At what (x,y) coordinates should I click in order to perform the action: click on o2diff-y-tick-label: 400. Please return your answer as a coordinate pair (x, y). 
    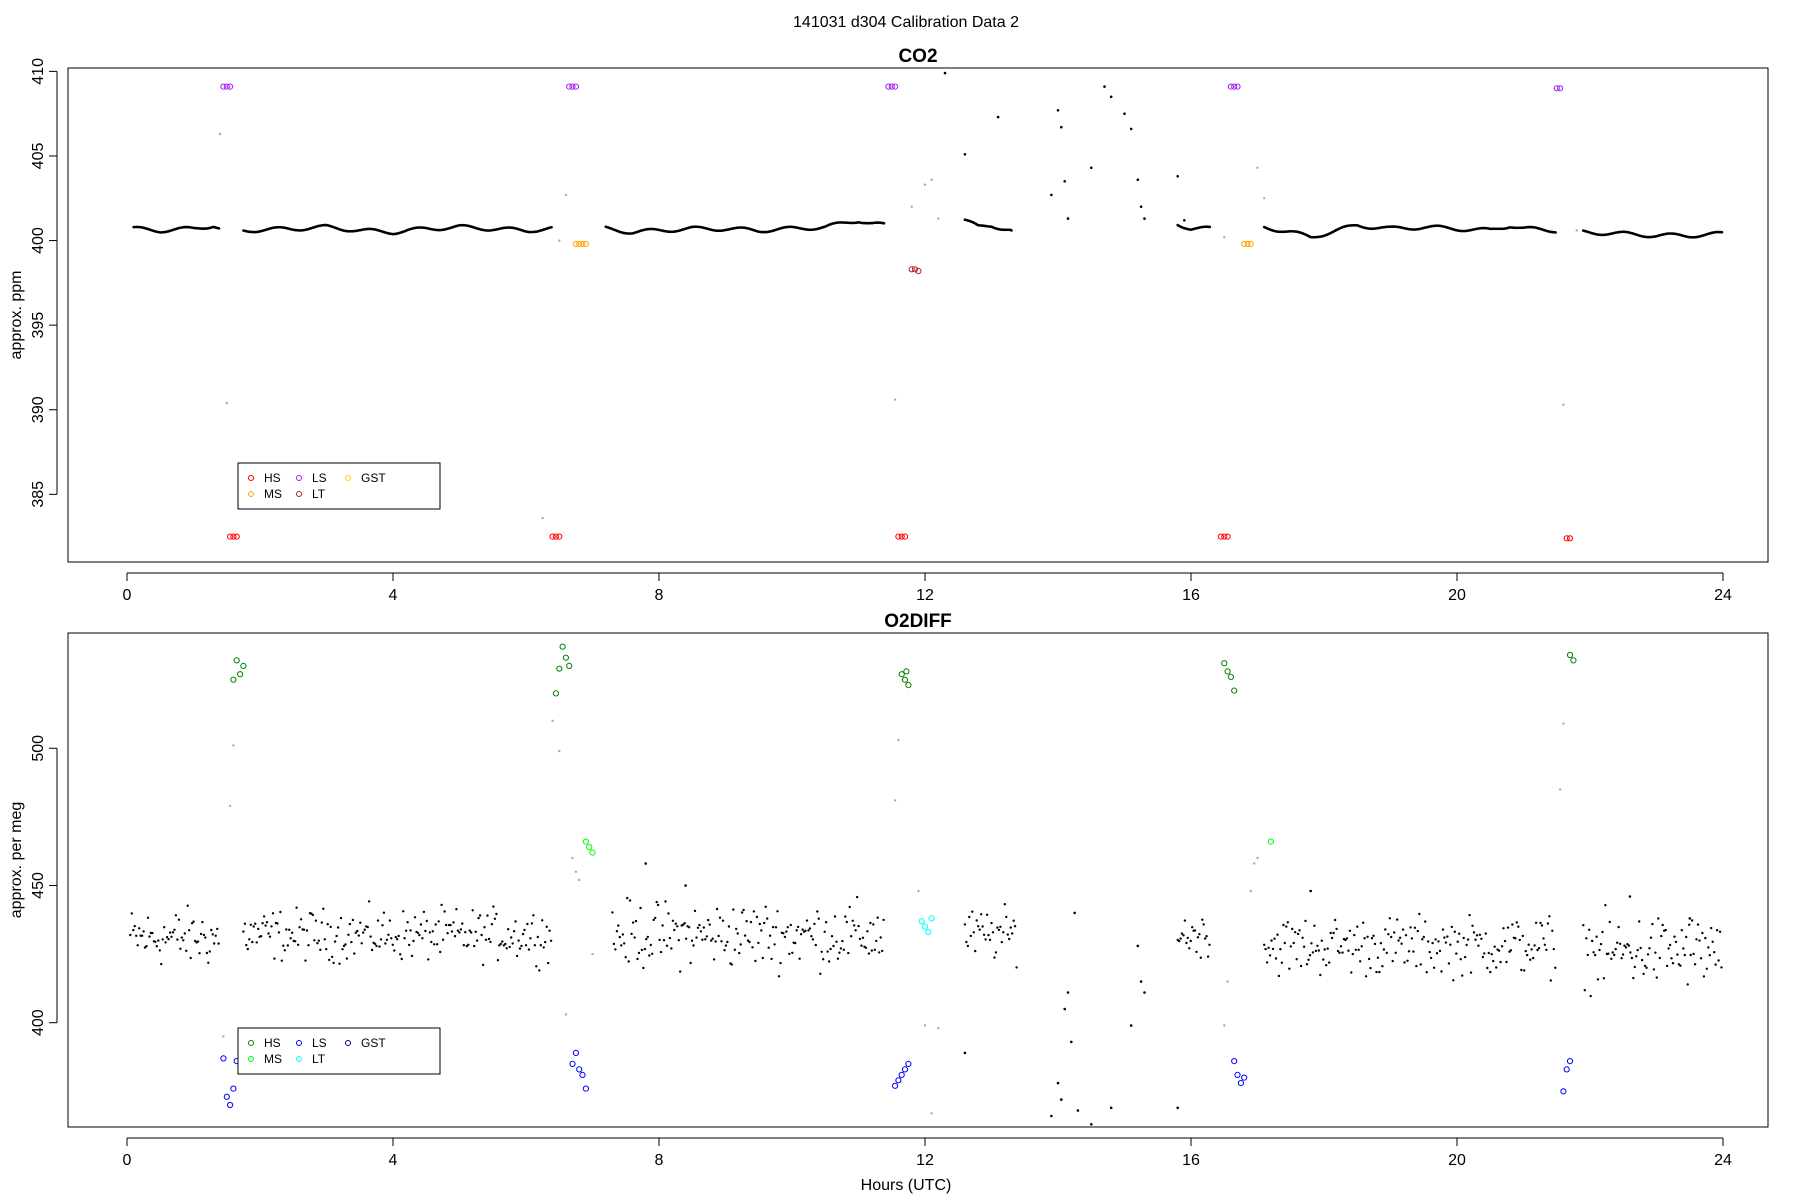
    Looking at the image, I should click on (38, 1022).